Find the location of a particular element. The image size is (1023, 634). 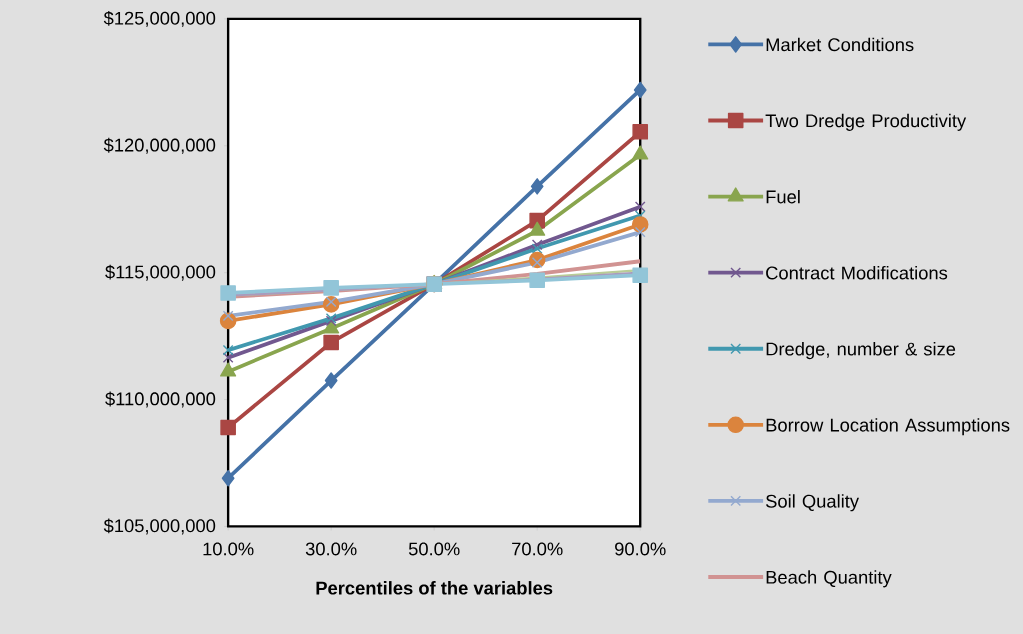

legend-label: Contract Modifications is located at coordinates (857, 272).